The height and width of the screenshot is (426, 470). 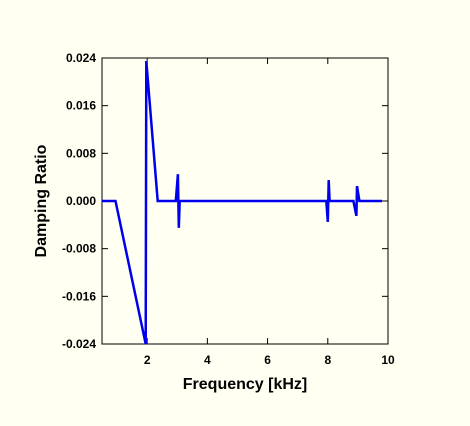 I want to click on x-tick-label: 10, so click(x=388, y=360).